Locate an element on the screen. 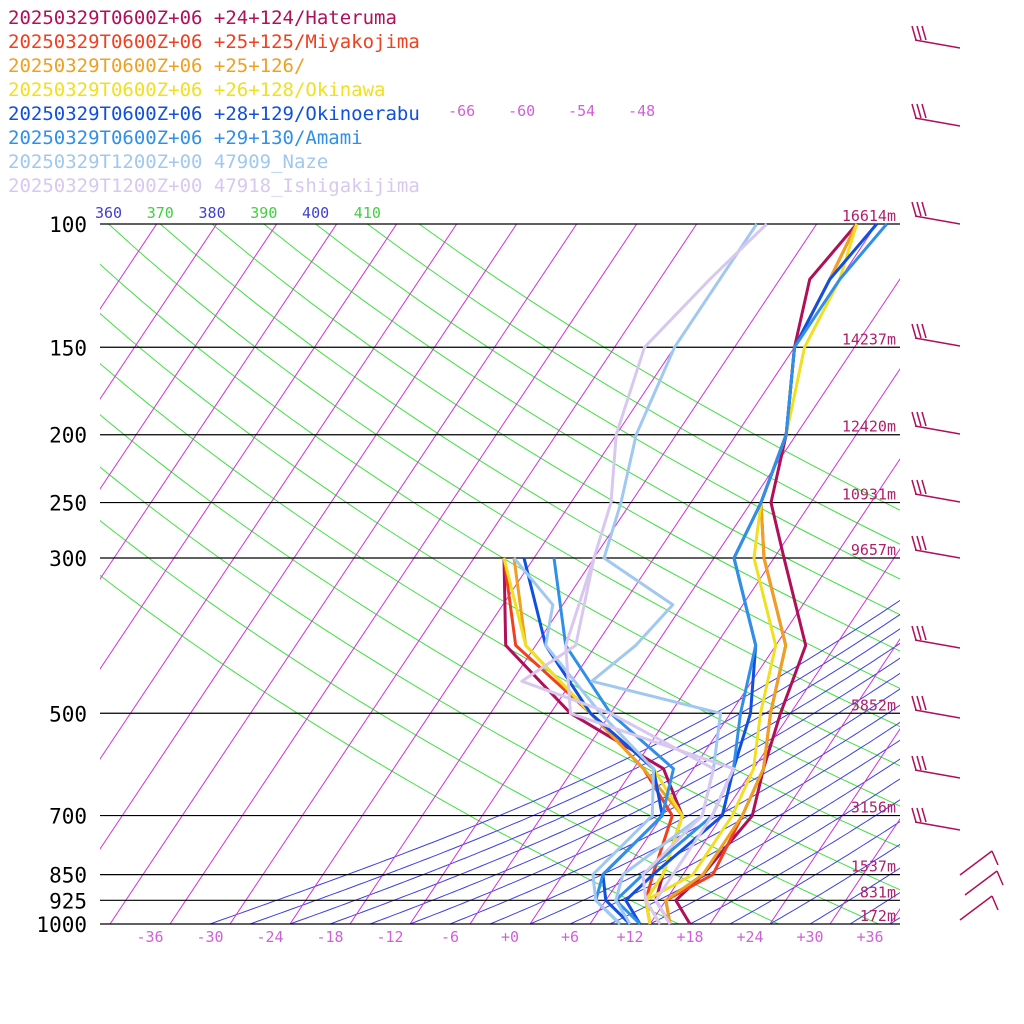  legend-entry: 20250329T0600Z+06 +28+129/Okinoerabu is located at coordinates (214, 114).